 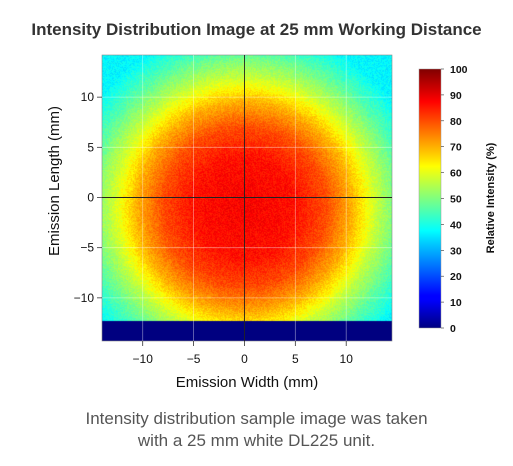 I want to click on colorbar-ticks: 0 10 20 30 40 50 60 70 80 90 100, so click(x=454, y=199).